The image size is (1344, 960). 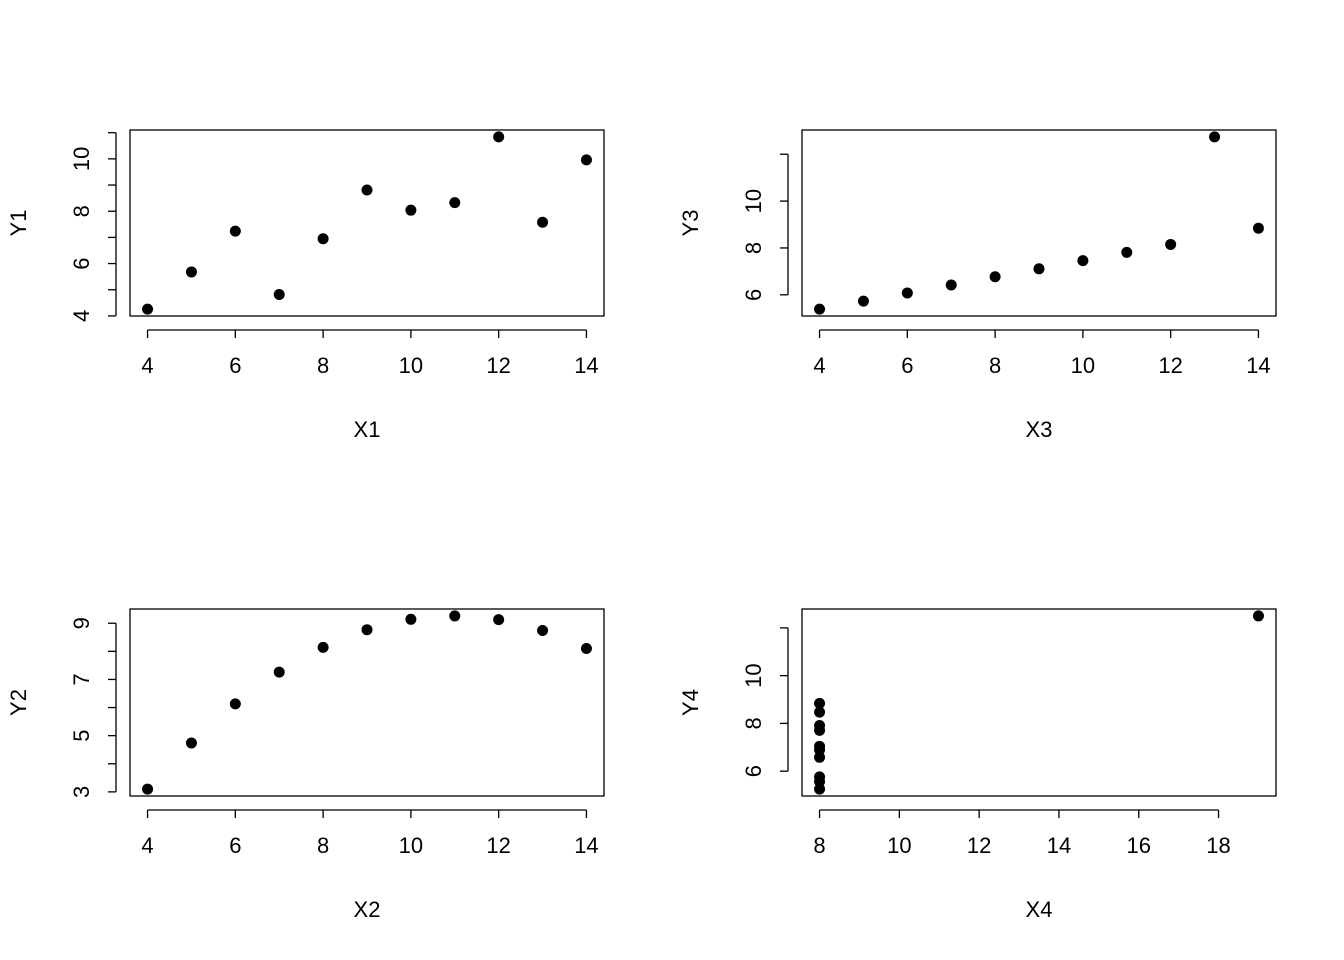 I want to click on y-axis-title: Y2, so click(x=18, y=702).